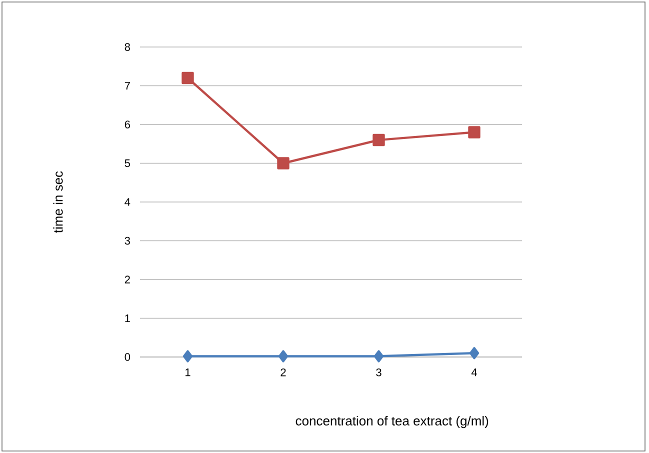  What do you see at coordinates (127, 202) in the screenshot?
I see `y-tick-label: 4` at bounding box center [127, 202].